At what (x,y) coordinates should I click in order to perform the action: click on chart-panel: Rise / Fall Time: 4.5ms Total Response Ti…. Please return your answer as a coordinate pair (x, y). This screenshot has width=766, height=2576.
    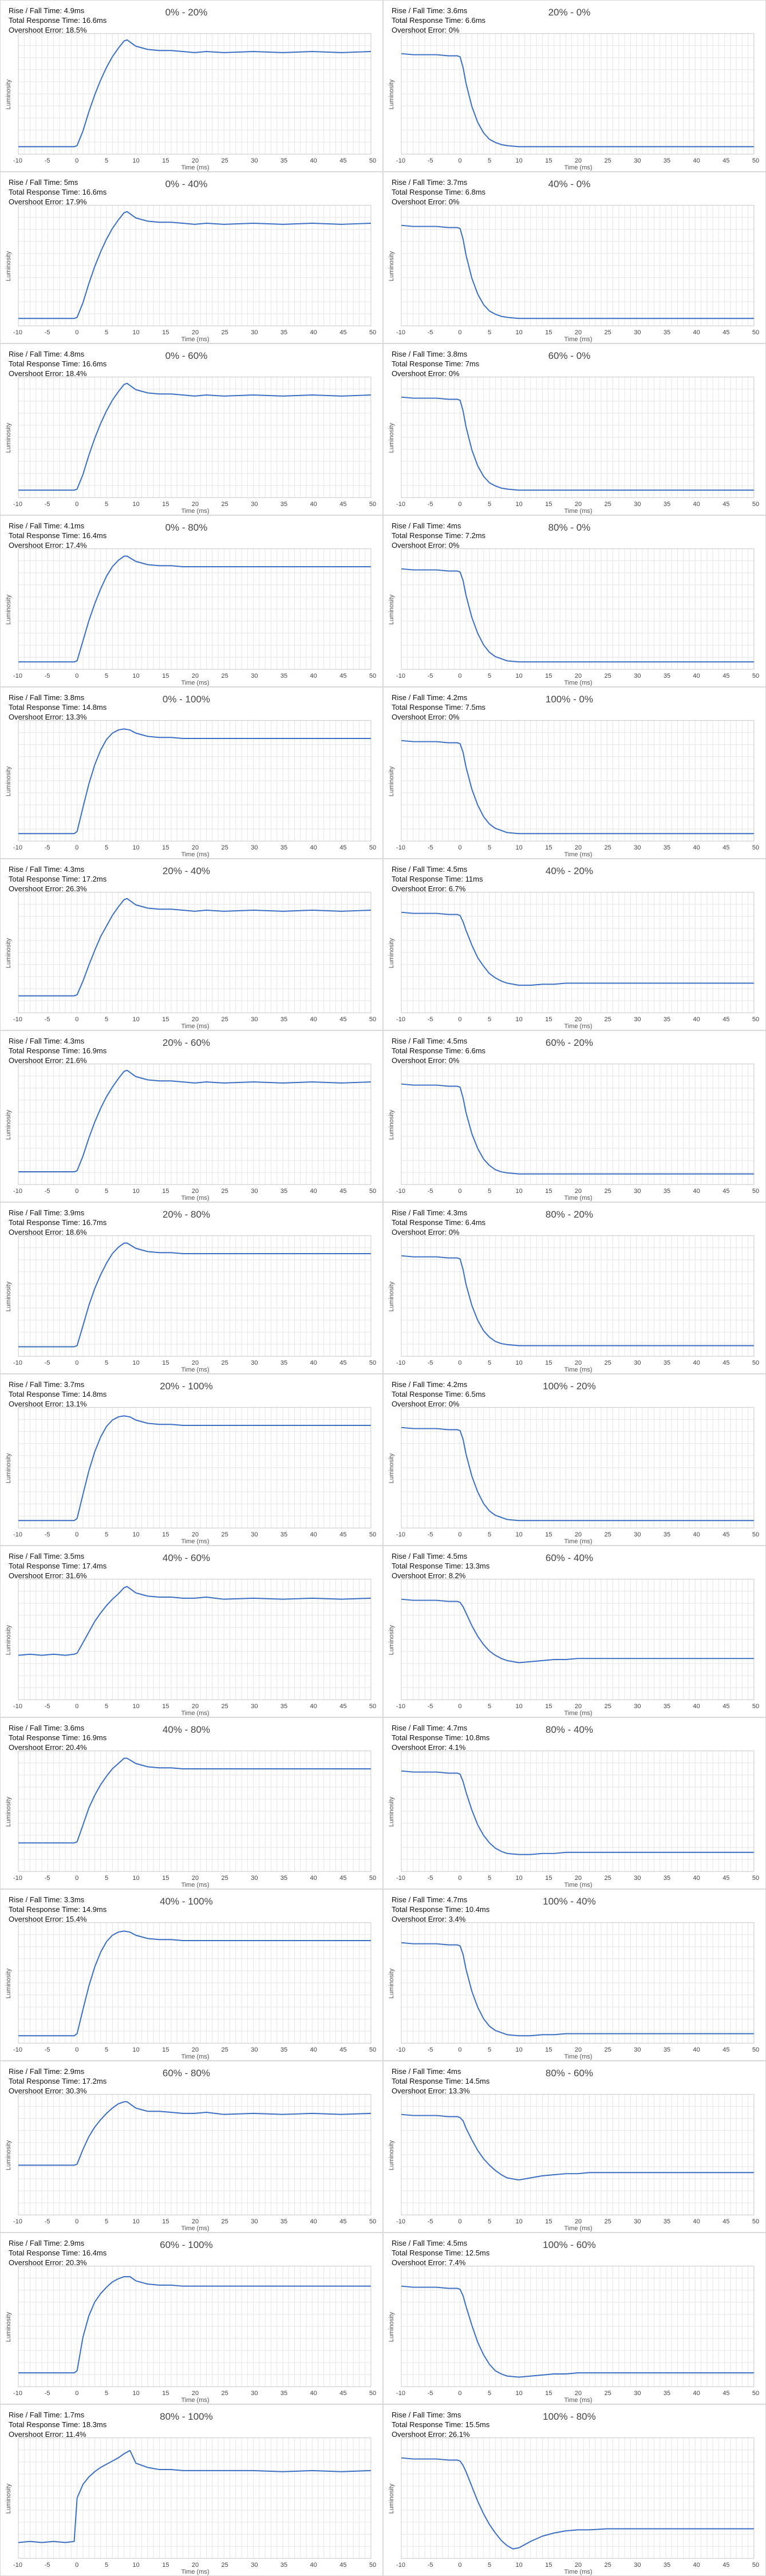
    Looking at the image, I should click on (574, 1116).